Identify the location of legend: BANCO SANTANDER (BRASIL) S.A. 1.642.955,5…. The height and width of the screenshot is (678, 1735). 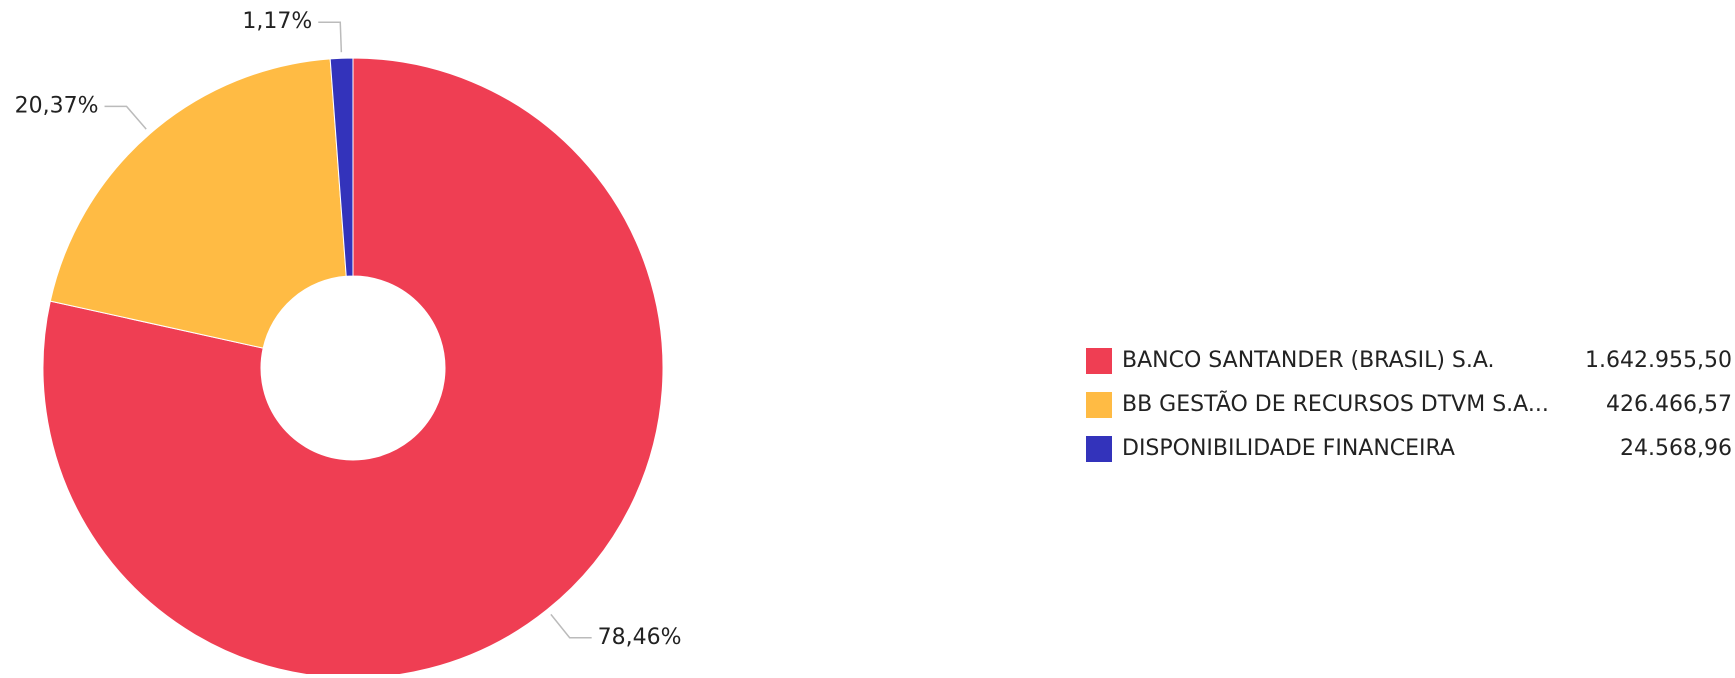
(1409, 405).